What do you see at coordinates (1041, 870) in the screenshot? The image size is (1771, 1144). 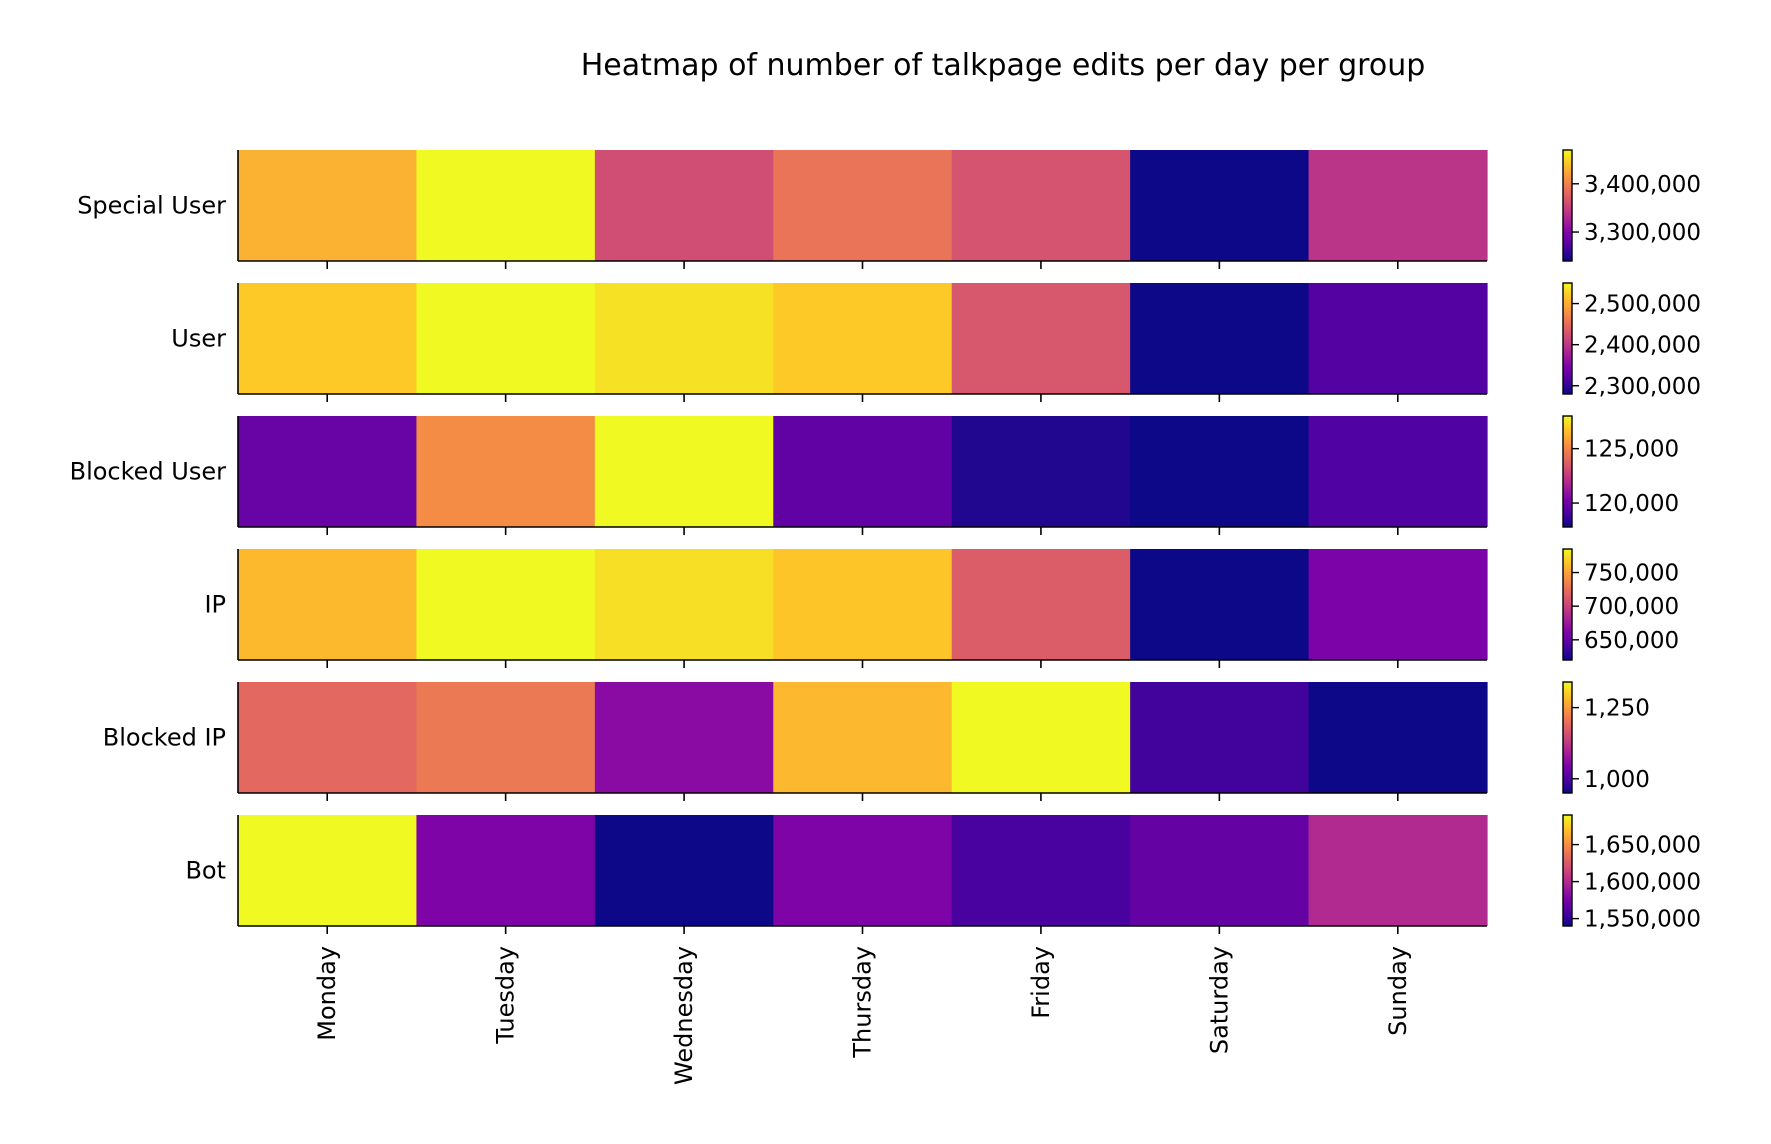 I see `cell-bot-friday` at bounding box center [1041, 870].